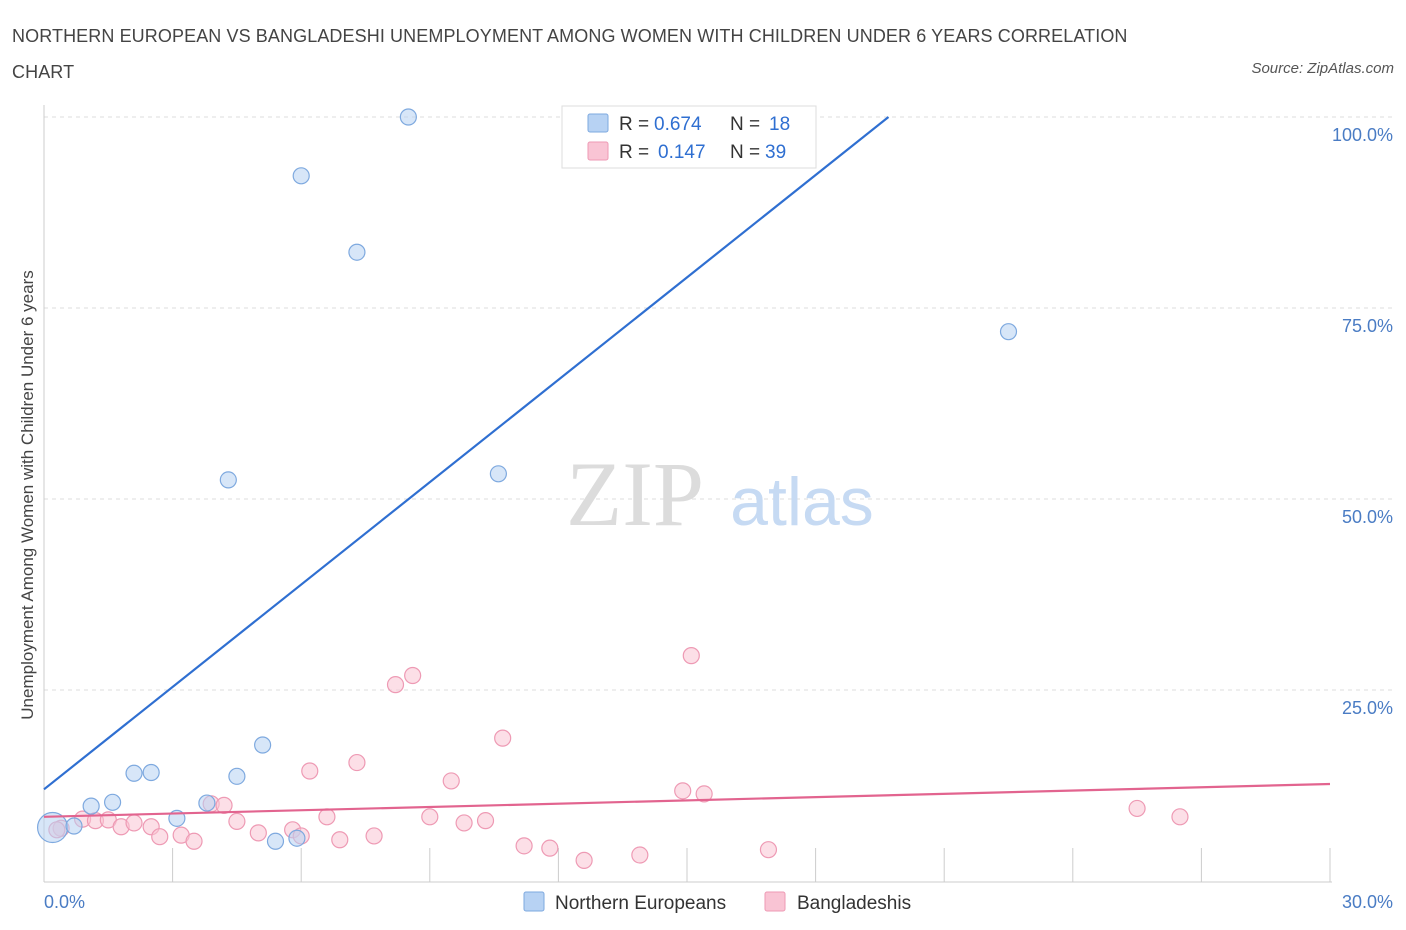 This screenshot has height=930, width=1406. Describe the element at coordinates (640, 903) in the screenshot. I see `legend-label-northern-europeans: Northern Europeans` at that location.